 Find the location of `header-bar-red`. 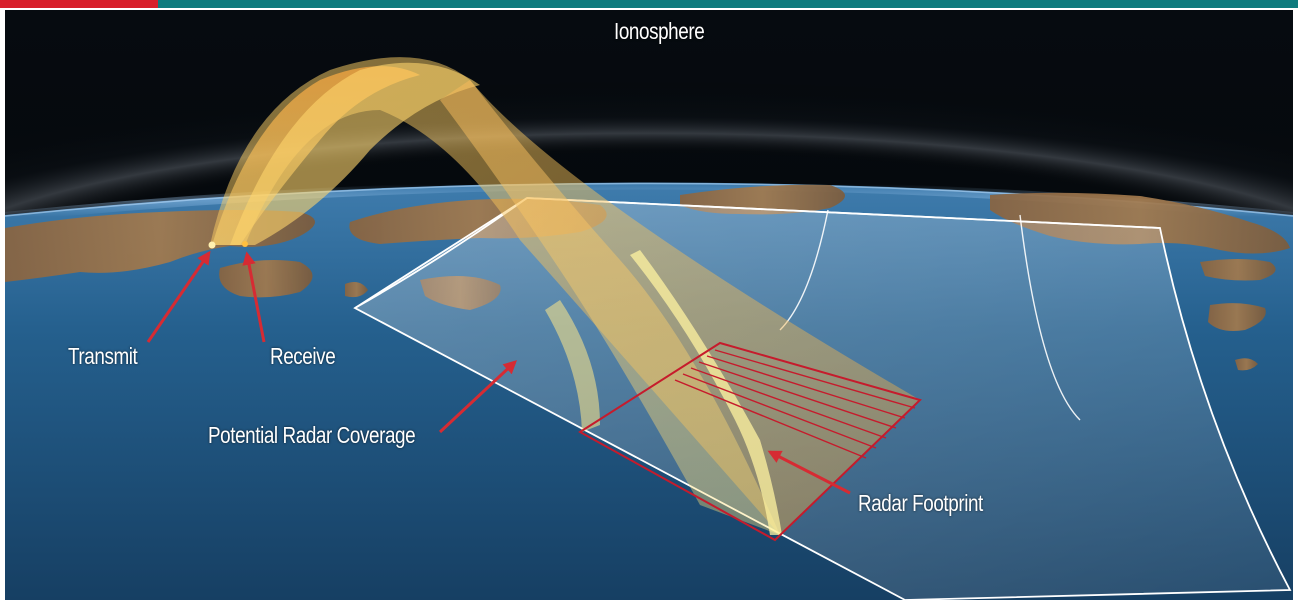

header-bar-red is located at coordinates (79, 4).